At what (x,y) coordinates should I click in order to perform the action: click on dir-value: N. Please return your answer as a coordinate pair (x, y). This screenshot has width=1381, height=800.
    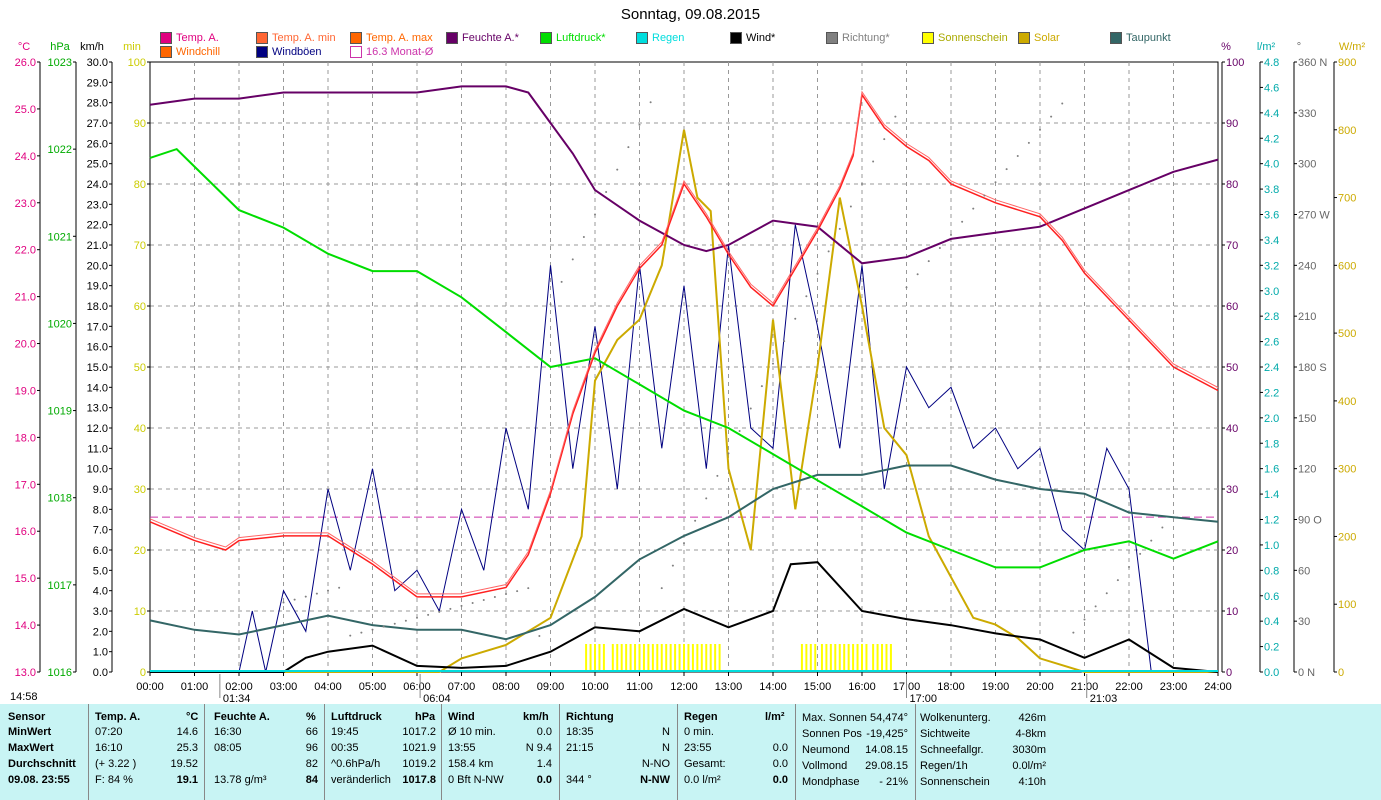
    Looking at the image, I should click on (666, 748).